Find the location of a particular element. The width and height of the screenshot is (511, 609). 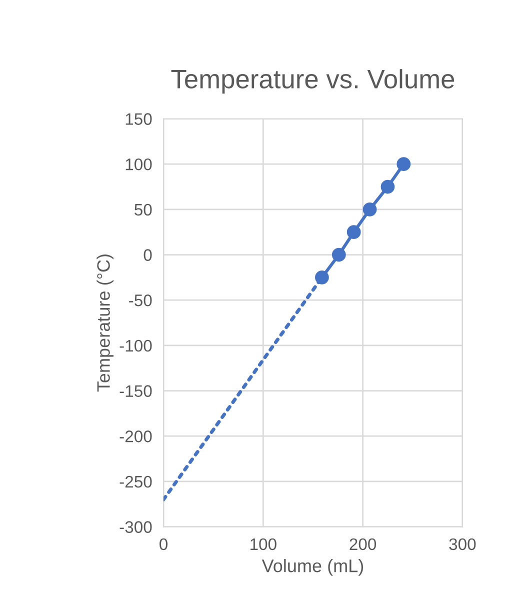

y-axis-title: Temperature (°C) is located at coordinates (105, 323).